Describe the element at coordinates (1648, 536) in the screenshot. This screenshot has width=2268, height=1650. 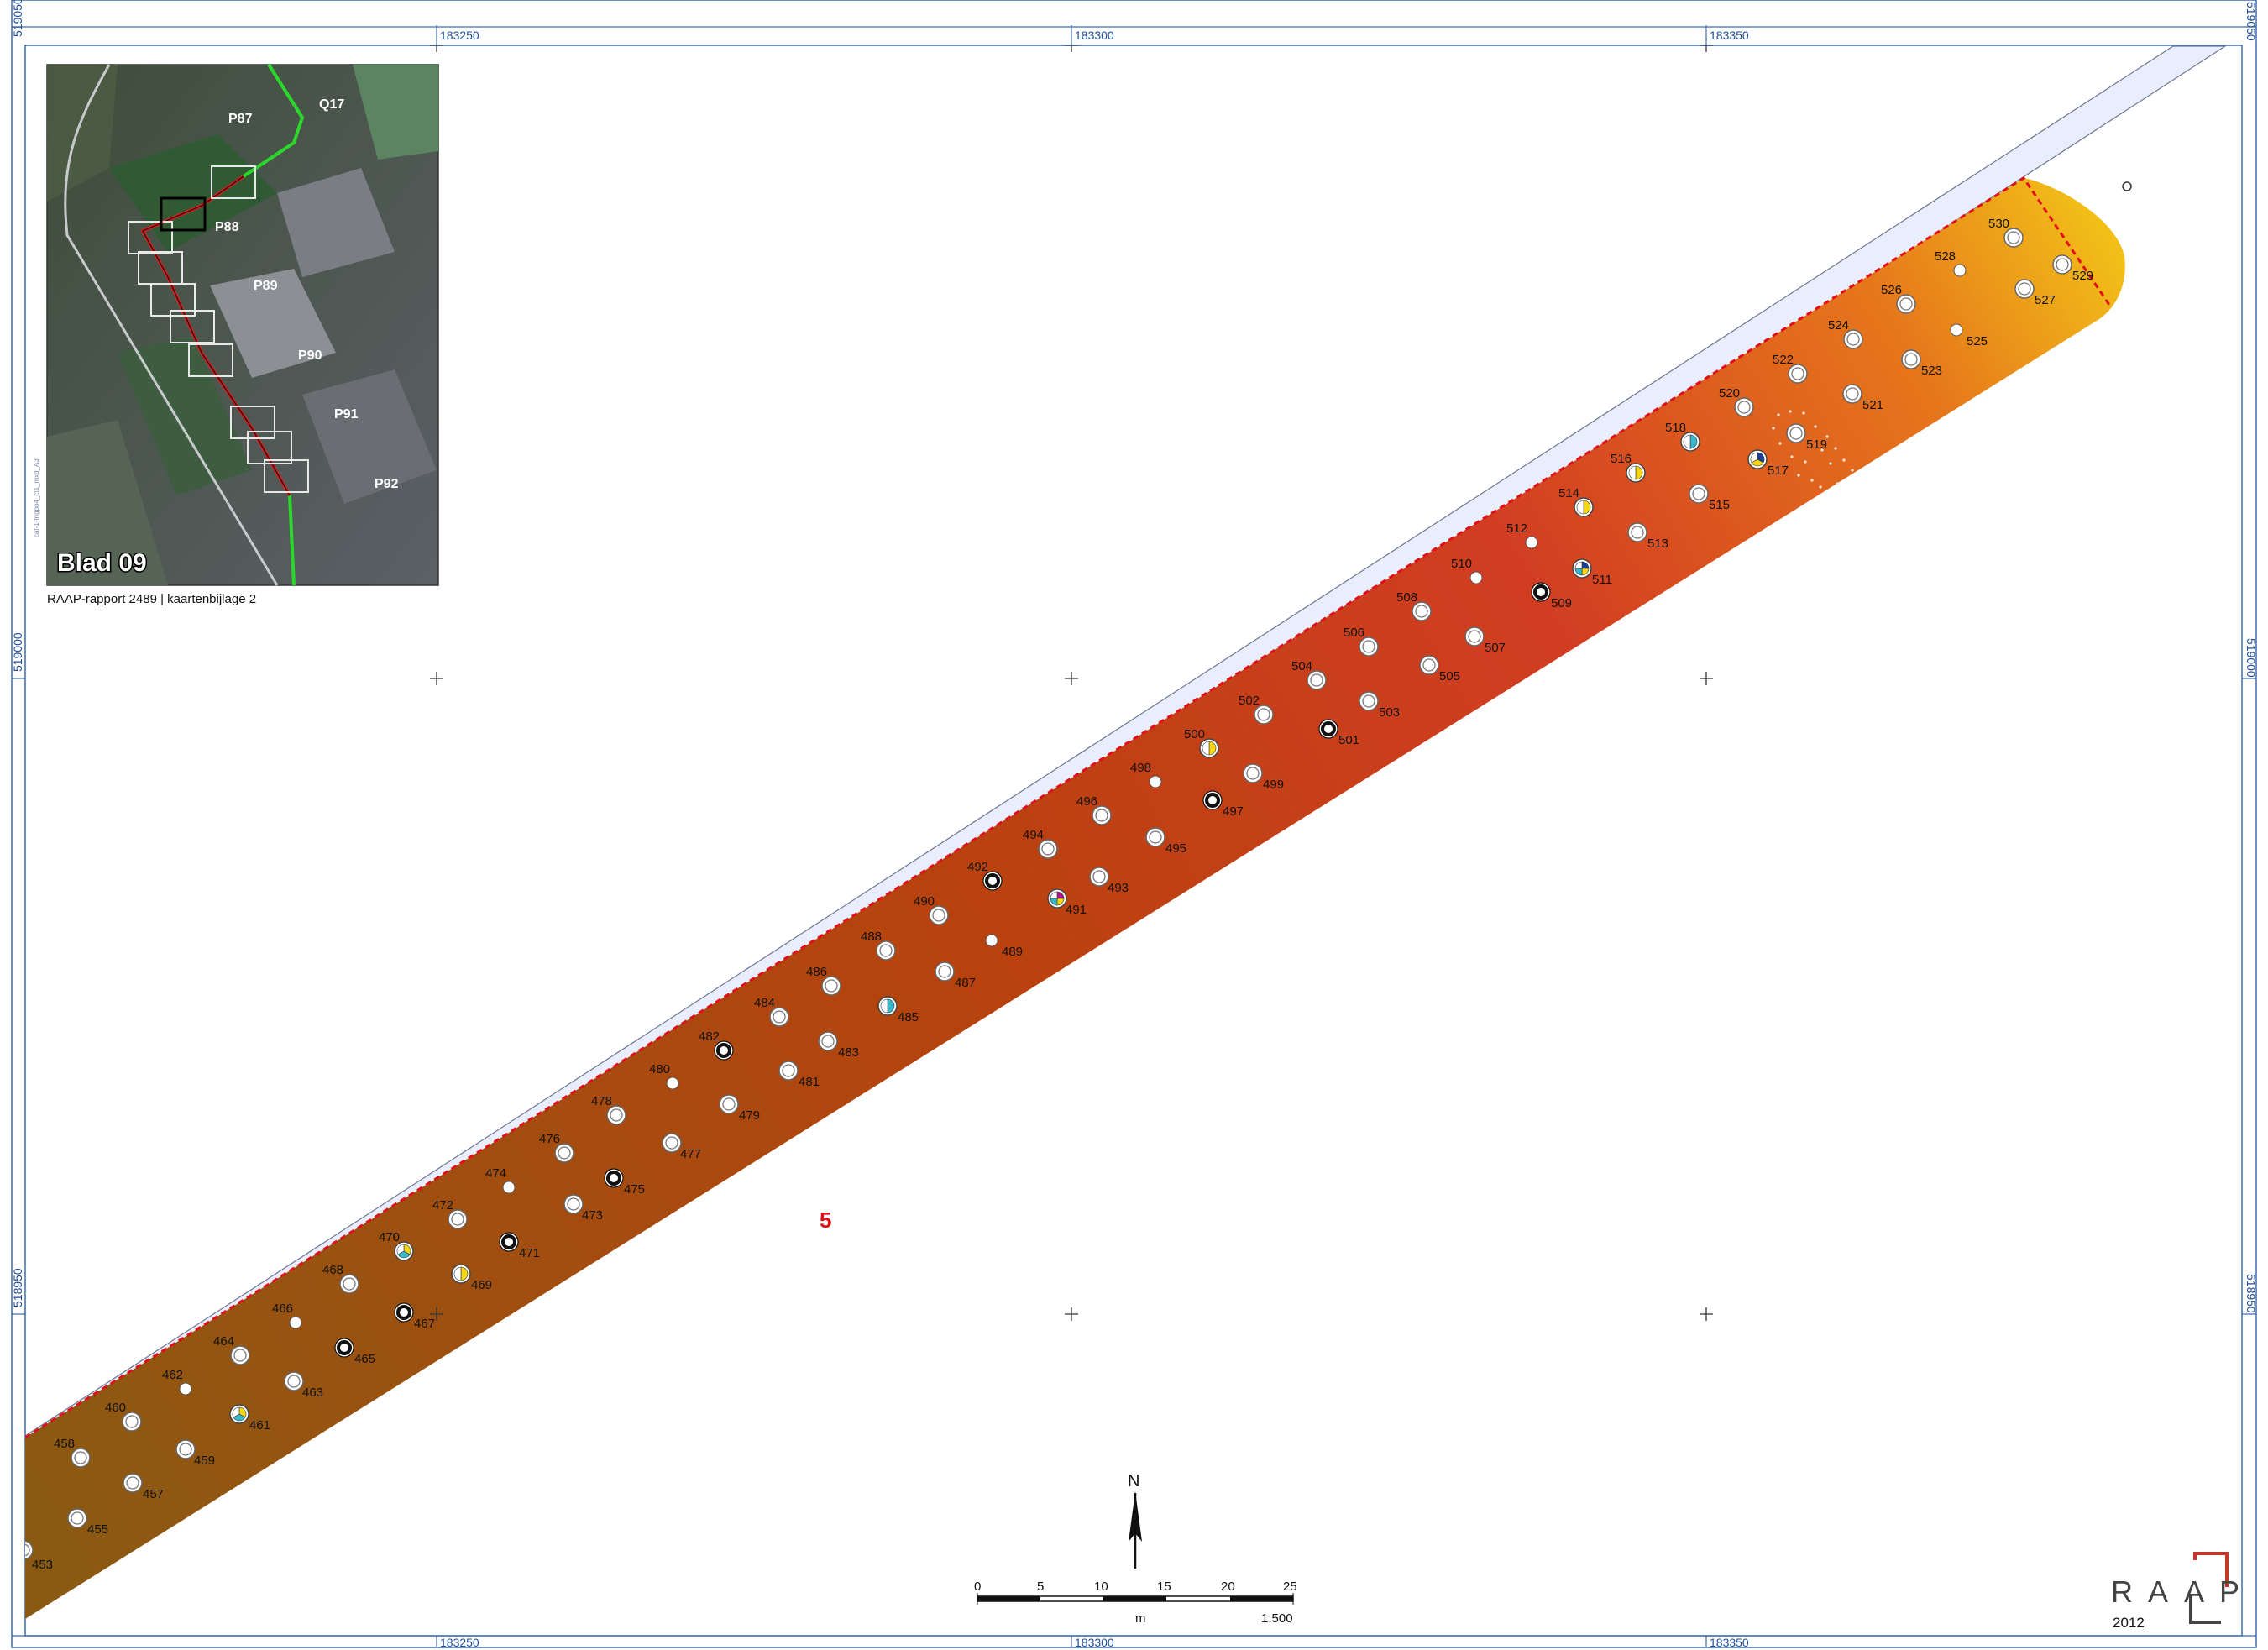
I see `borehole-513: 513` at that location.